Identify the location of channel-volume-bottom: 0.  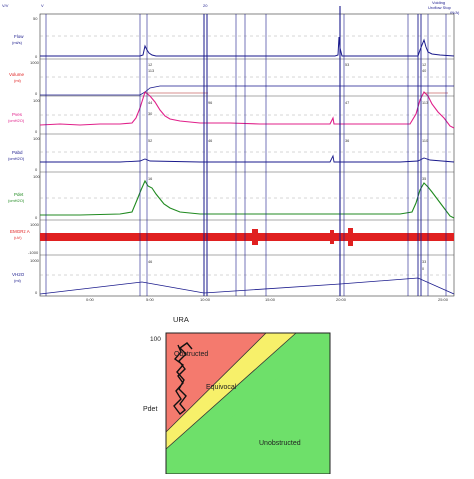
(36, 93).